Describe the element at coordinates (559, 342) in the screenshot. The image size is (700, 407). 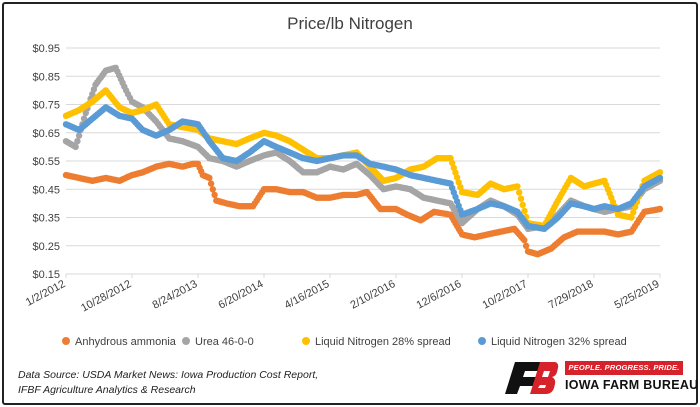
I see `legend-label: Liquid Nitrogen 32% spread` at that location.